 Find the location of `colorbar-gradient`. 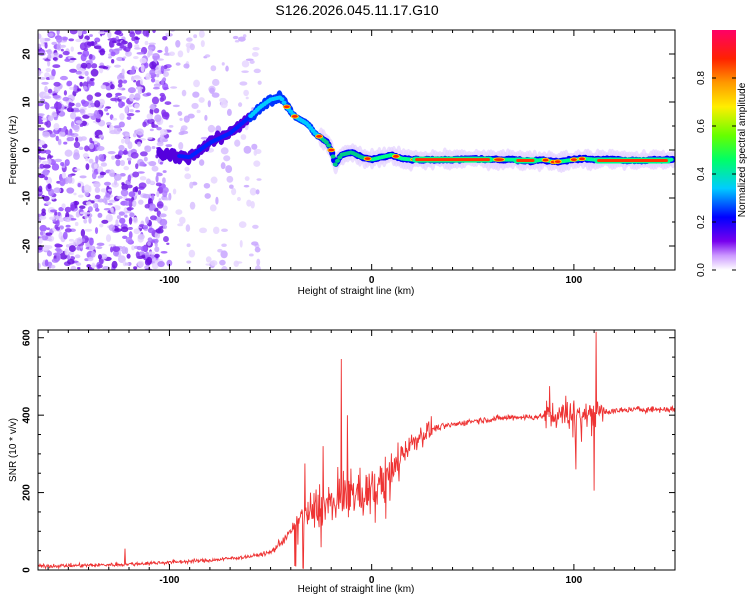

colorbar-gradient is located at coordinates (724, 150).